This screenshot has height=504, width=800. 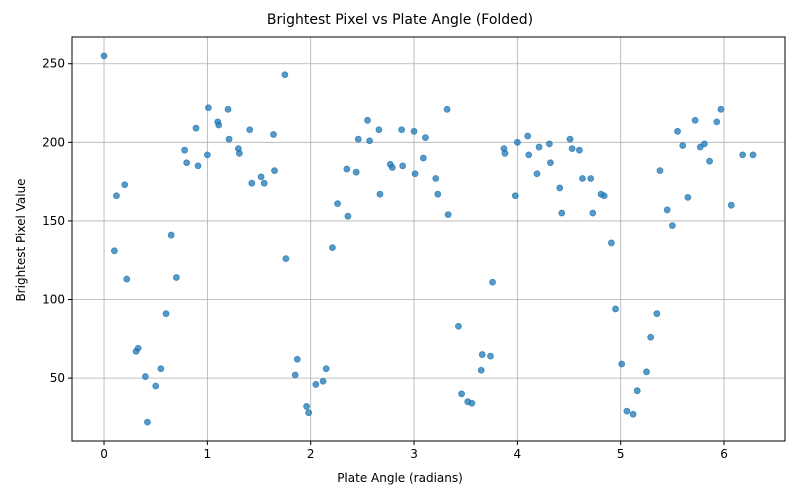 What do you see at coordinates (53, 300) in the screenshot?
I see `y-tick-label: 100` at bounding box center [53, 300].